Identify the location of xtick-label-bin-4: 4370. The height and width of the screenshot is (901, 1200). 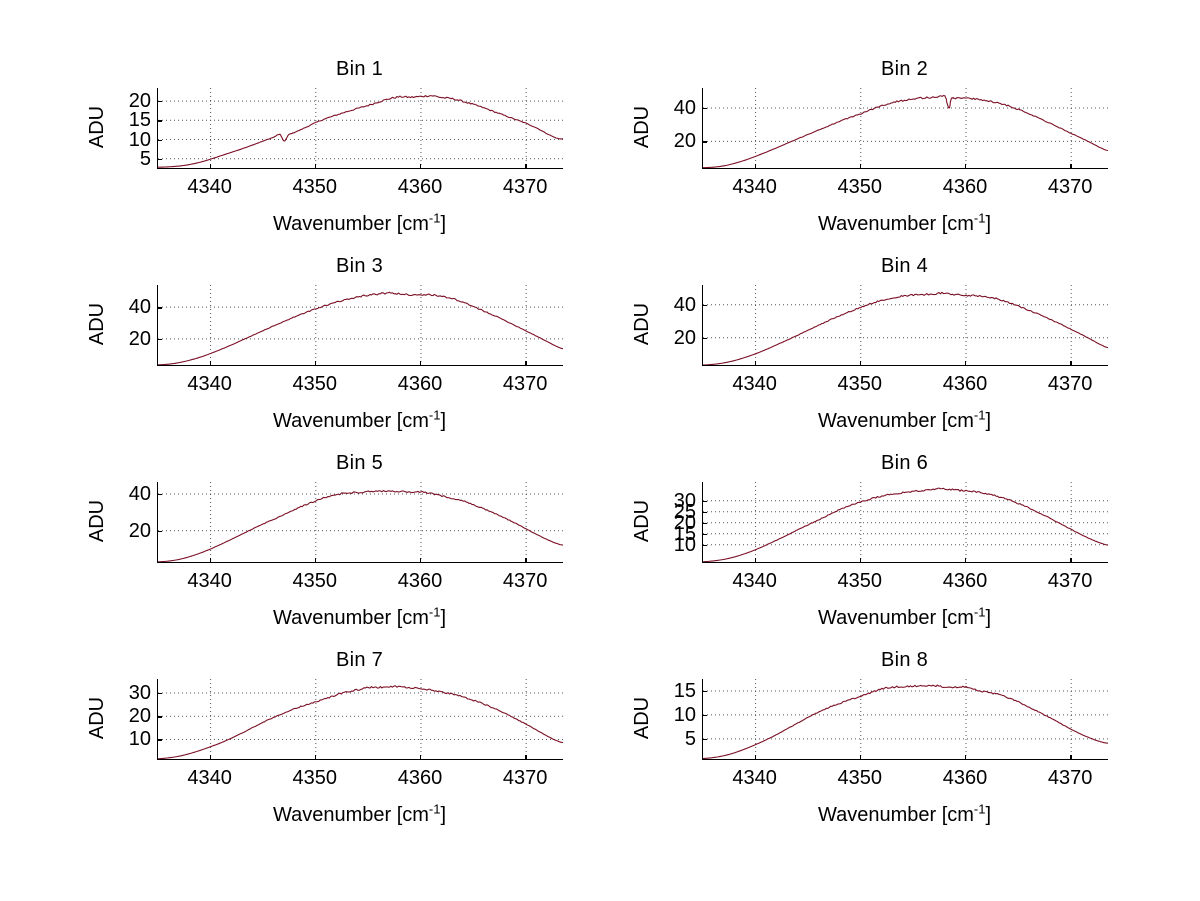
(1070, 384).